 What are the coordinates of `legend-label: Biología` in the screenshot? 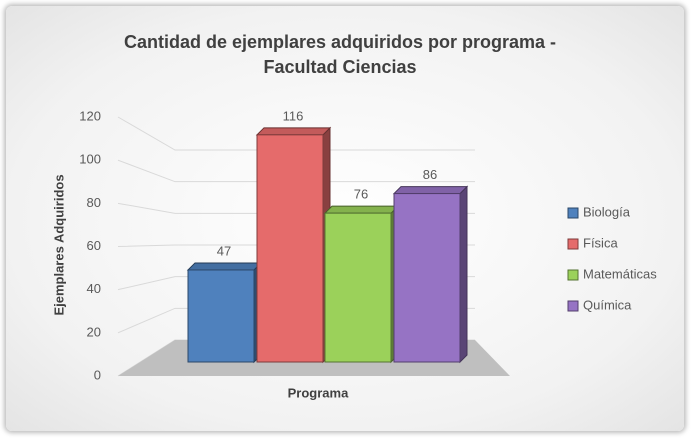 It's located at (607, 211).